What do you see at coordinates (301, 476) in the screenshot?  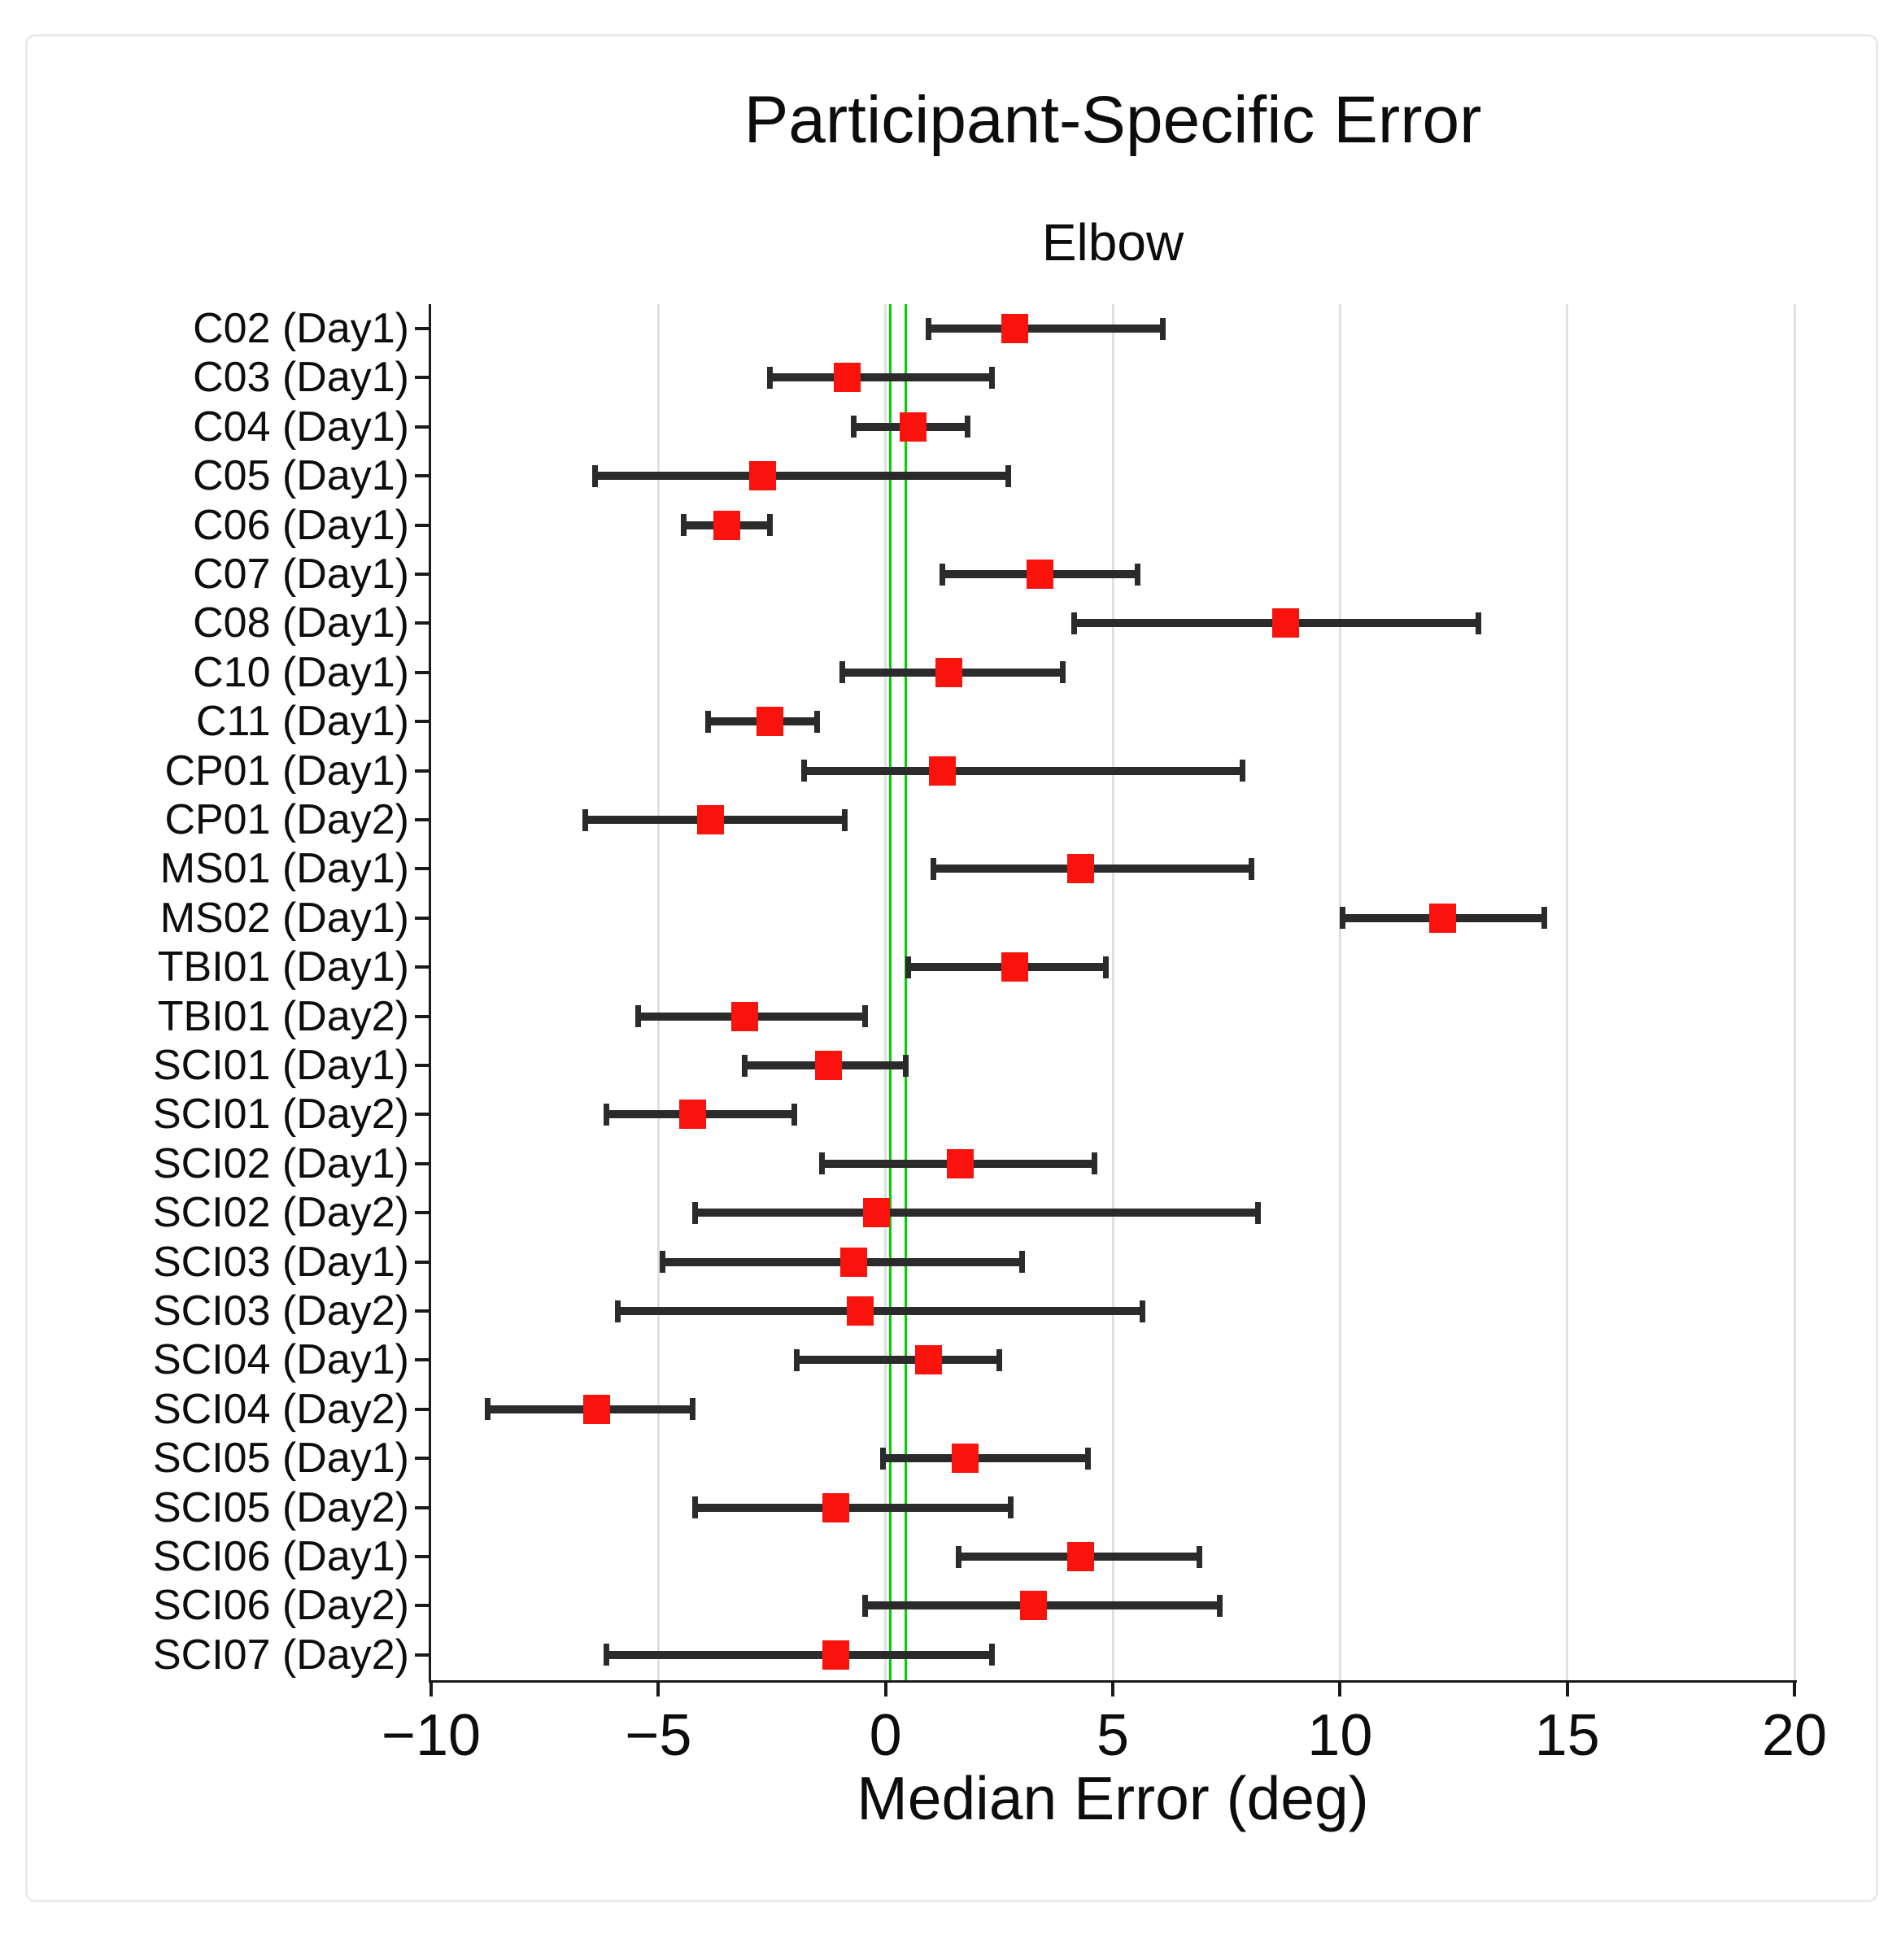 I see `y-axis-label: C05 (Day1)` at bounding box center [301, 476].